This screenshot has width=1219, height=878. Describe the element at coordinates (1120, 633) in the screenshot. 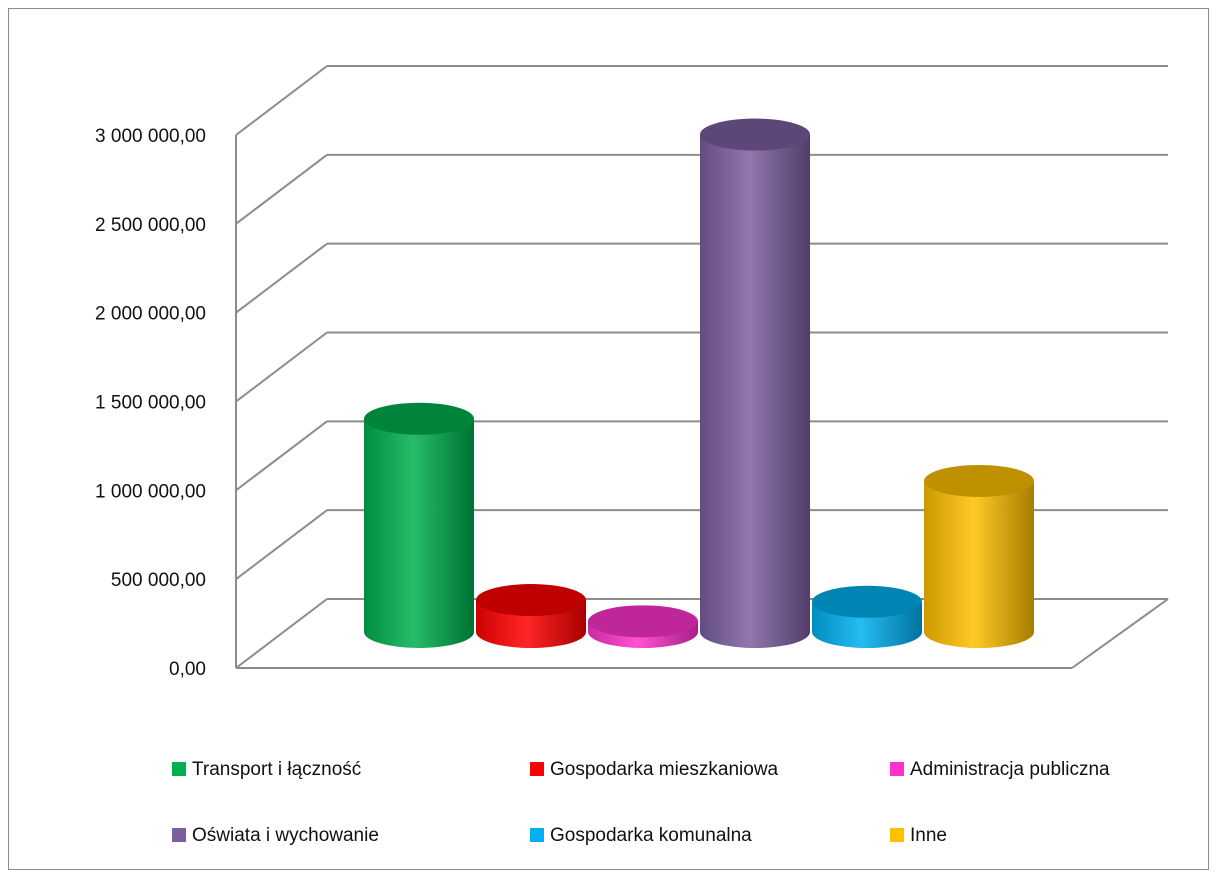

I see `floor-right-edge` at that location.